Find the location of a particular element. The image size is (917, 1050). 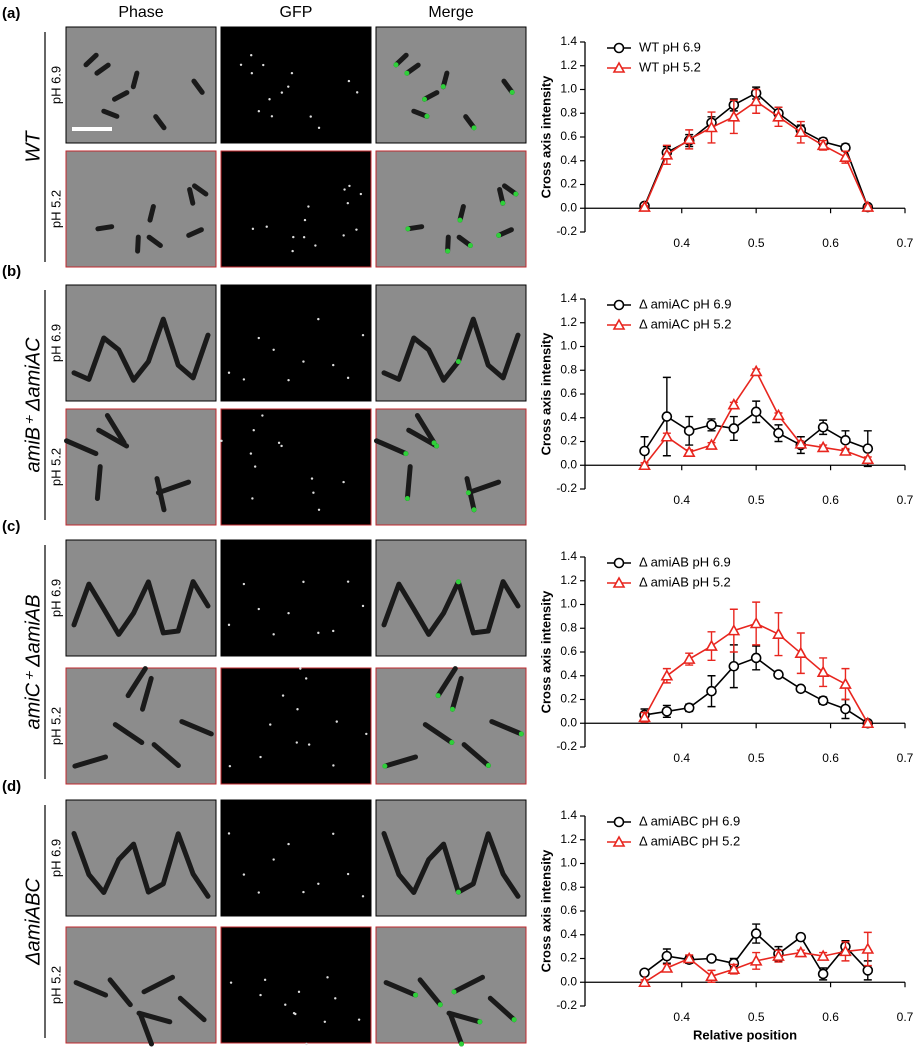

legend-label: Δ amiABC pH 5.2 is located at coordinates (689, 840).